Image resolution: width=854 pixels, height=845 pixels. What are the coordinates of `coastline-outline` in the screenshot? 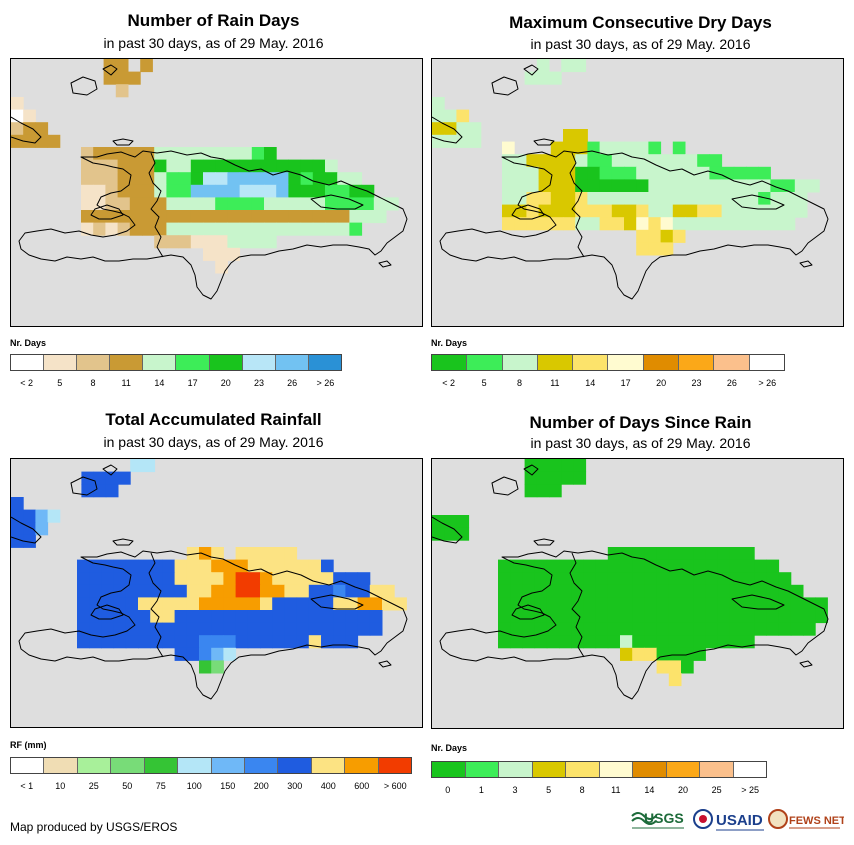 It's located at (209, 582).